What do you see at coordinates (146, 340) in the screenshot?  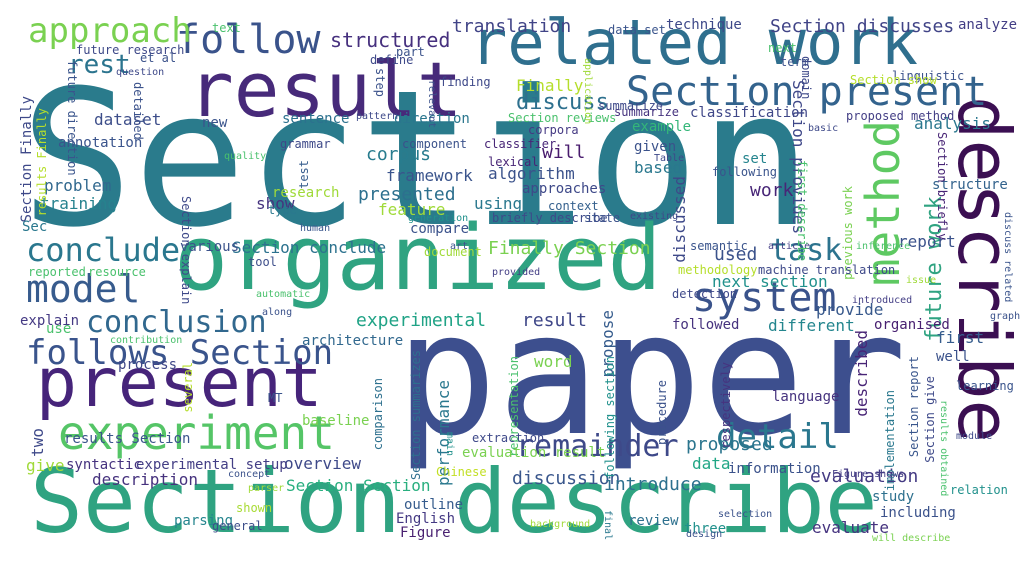 I see `word-147: contribution` at bounding box center [146, 340].